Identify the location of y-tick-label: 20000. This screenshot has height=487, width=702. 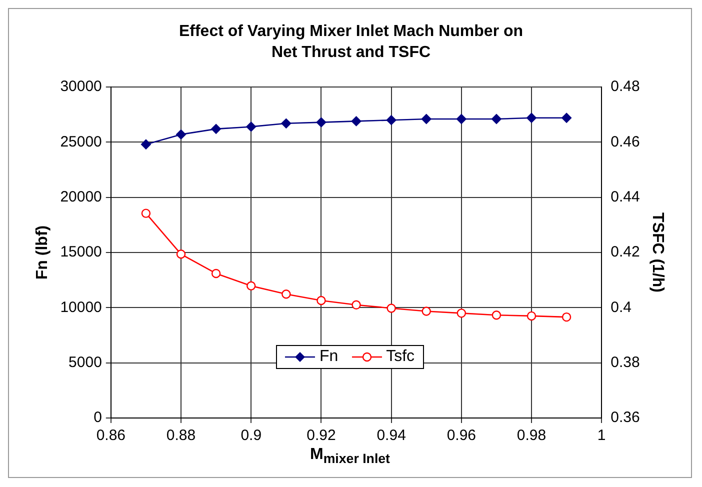
(81, 197).